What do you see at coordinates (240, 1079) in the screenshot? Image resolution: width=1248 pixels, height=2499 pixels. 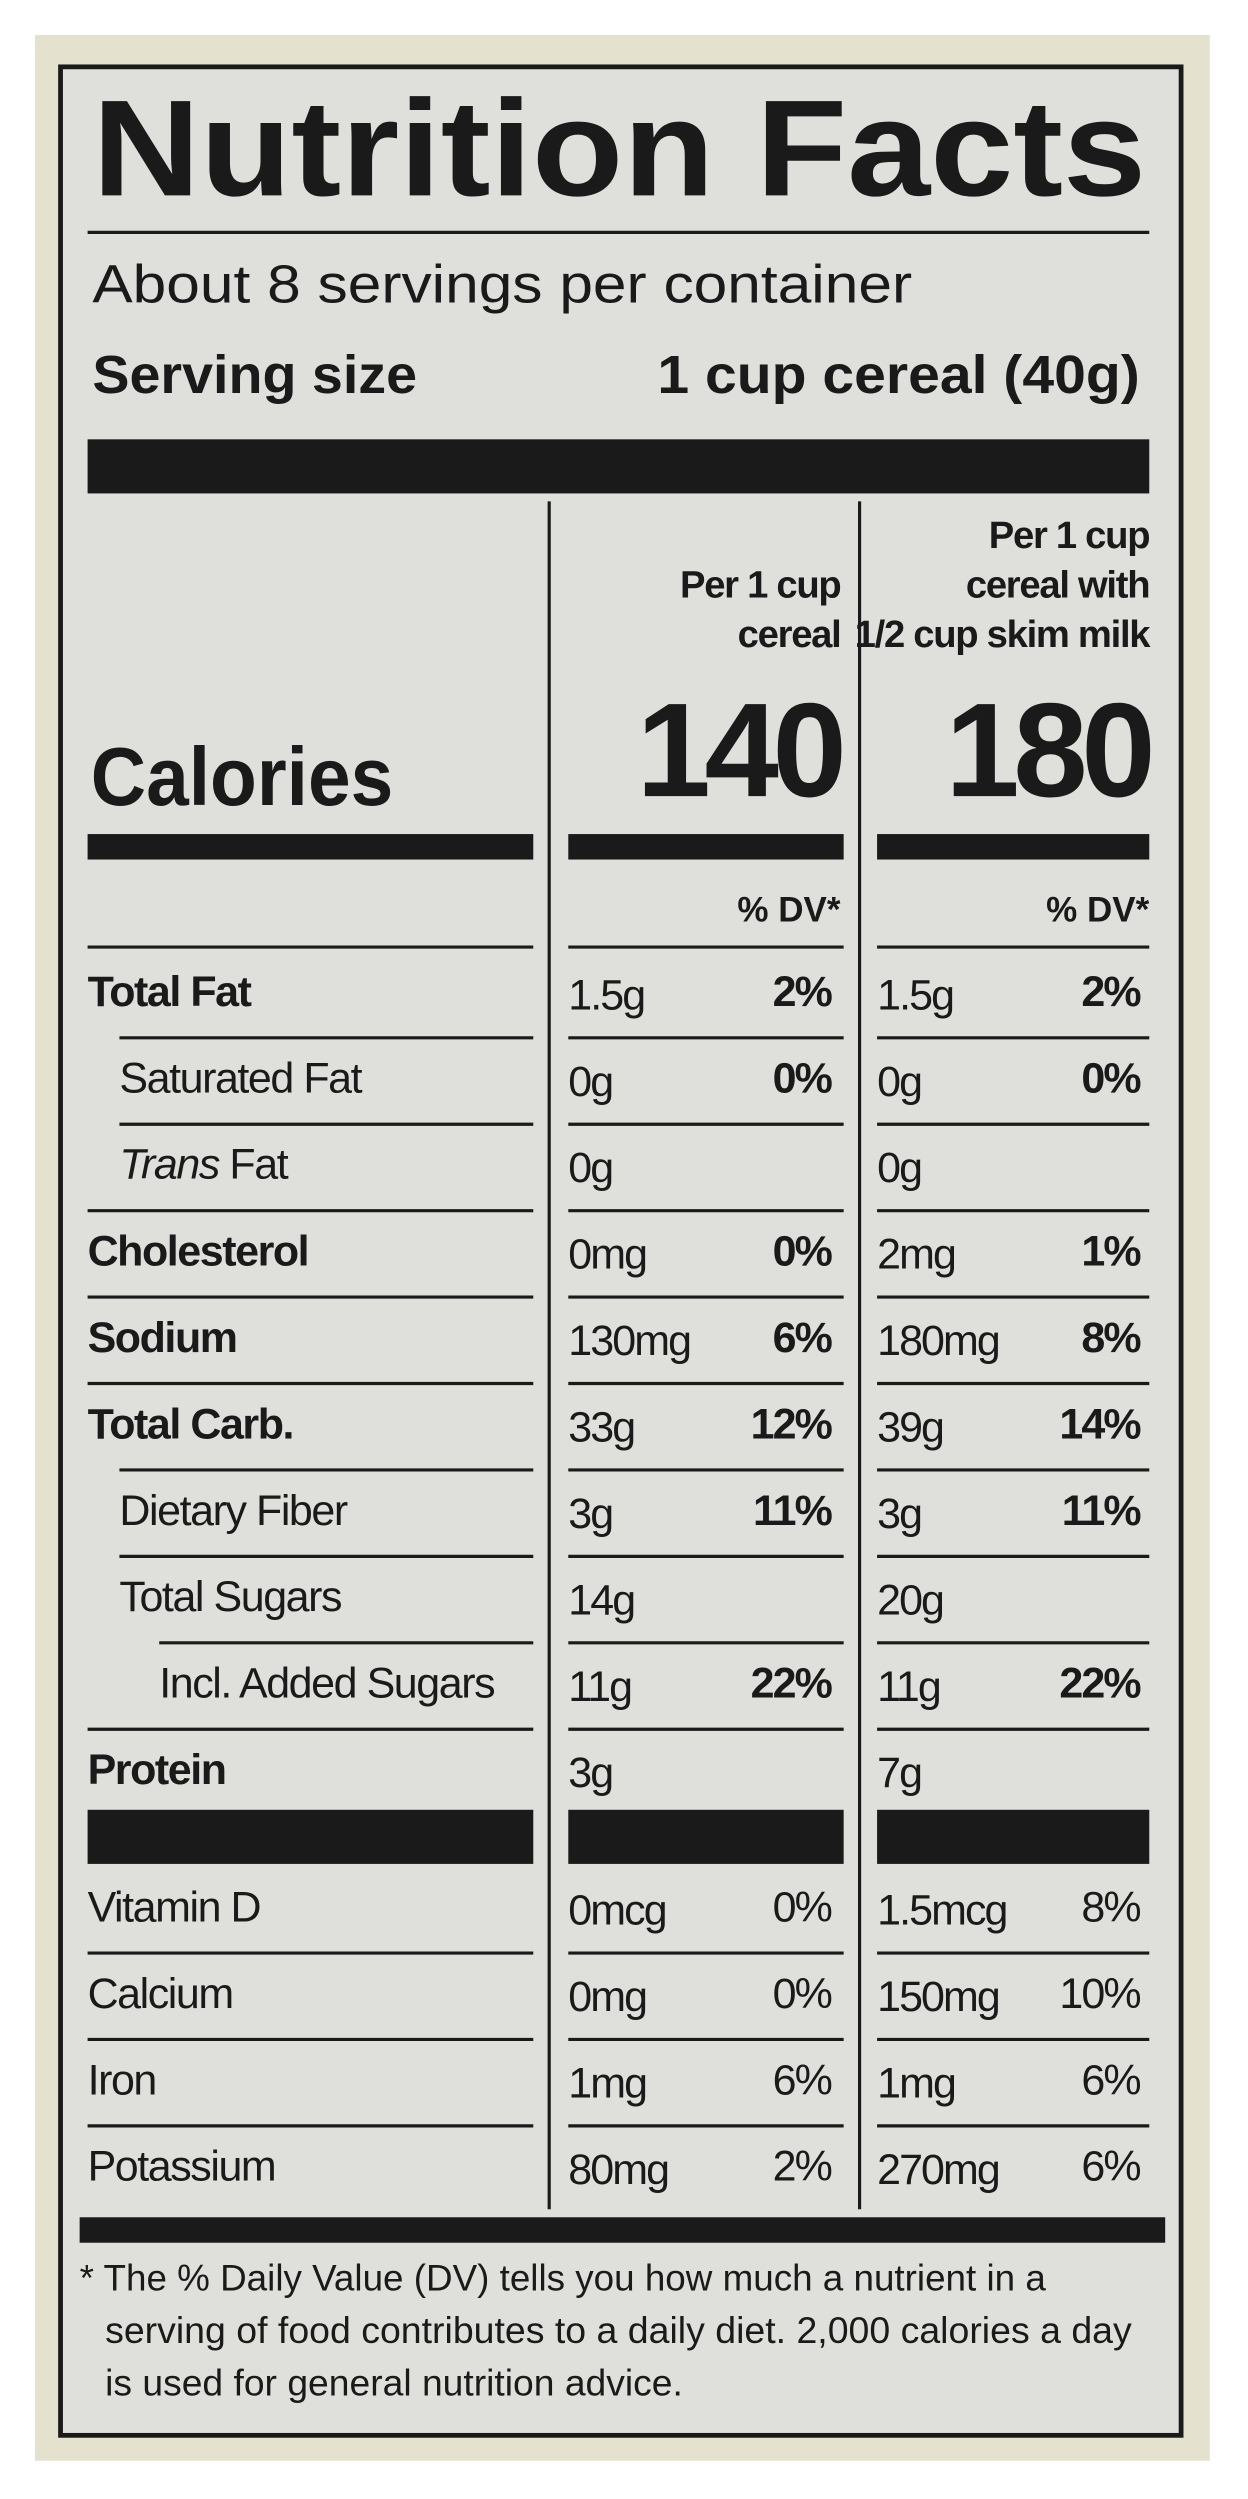 I see `nutrient-name: Saturated Fat` at bounding box center [240, 1079].